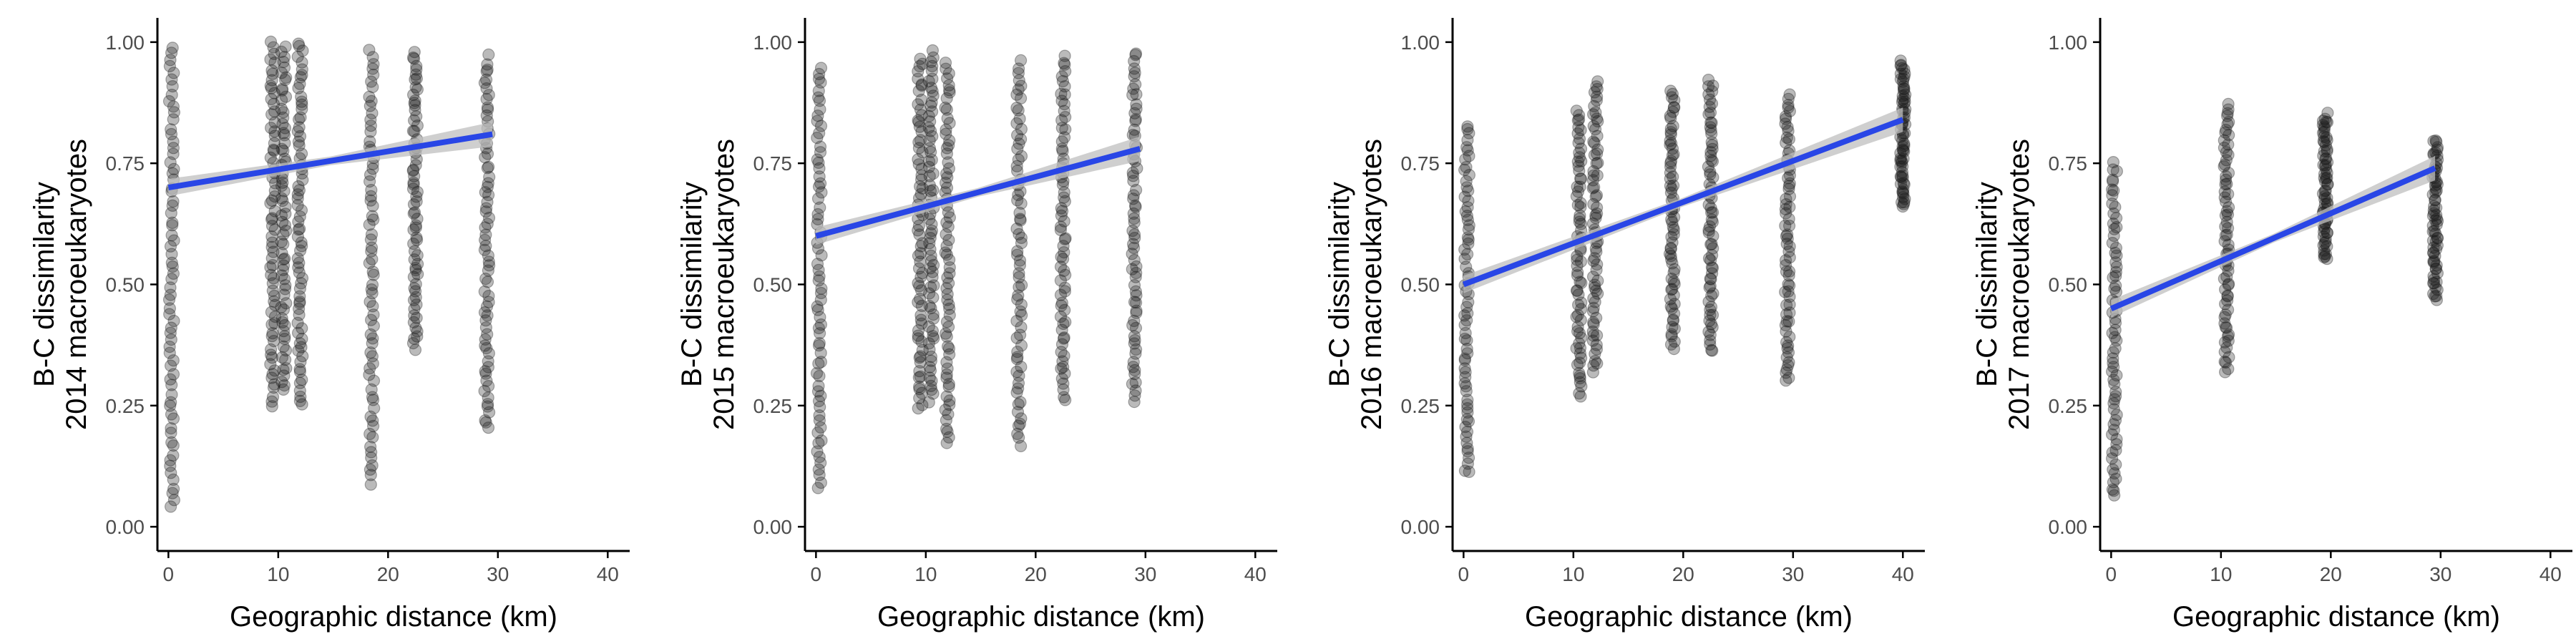  I want to click on y-tick-label: 0.25, so click(2068, 406).